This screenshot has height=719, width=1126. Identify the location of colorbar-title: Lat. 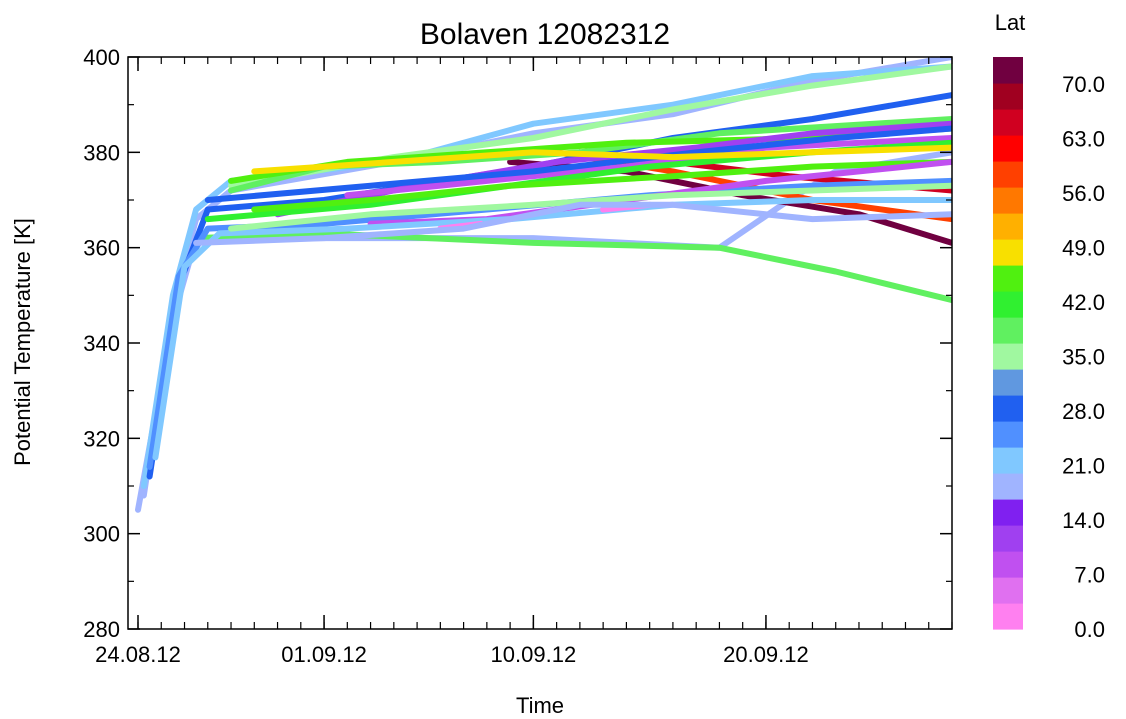
(1010, 22).